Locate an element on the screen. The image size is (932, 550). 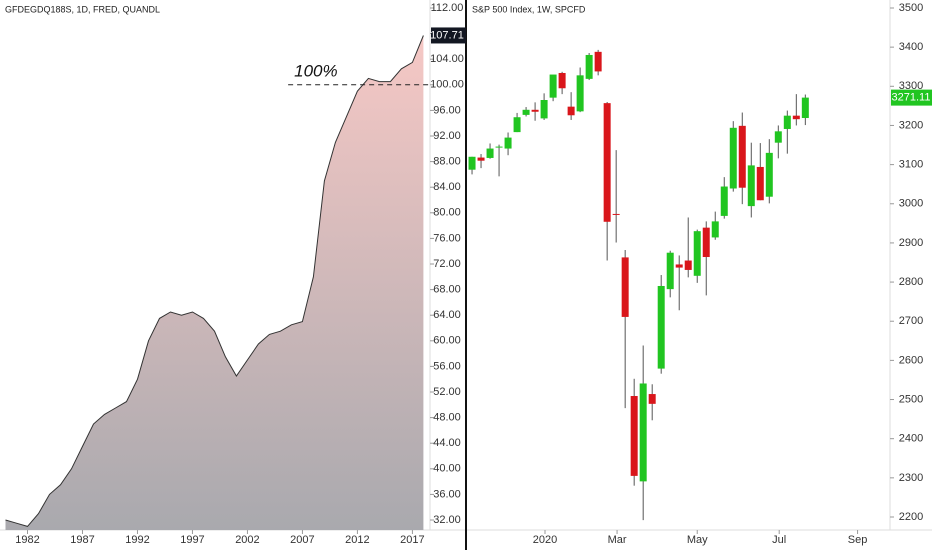
x-tick-label: 1987 is located at coordinates (82, 540).